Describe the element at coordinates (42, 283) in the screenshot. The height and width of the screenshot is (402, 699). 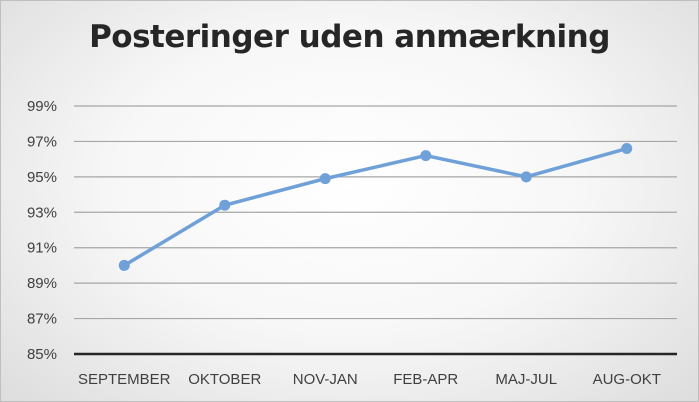
I see `y-tick-label: 89%` at that location.